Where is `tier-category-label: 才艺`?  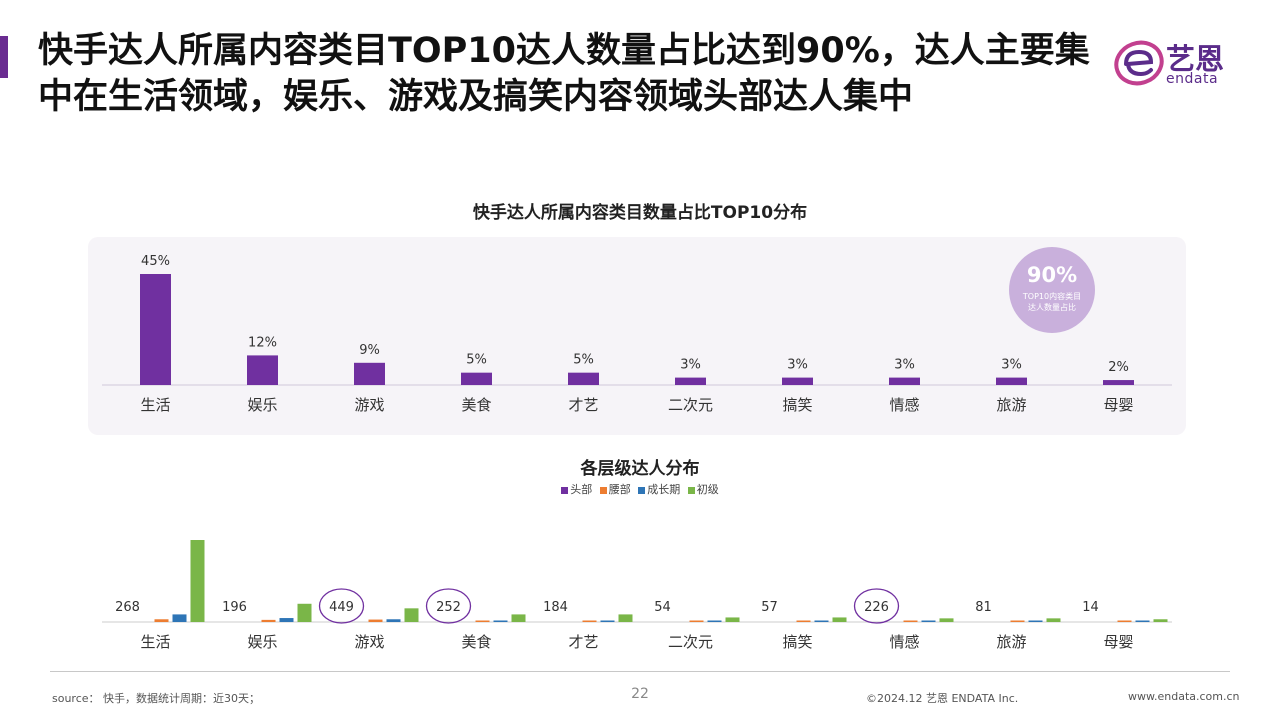
tier-category-label: 才艺 is located at coordinates (583, 642).